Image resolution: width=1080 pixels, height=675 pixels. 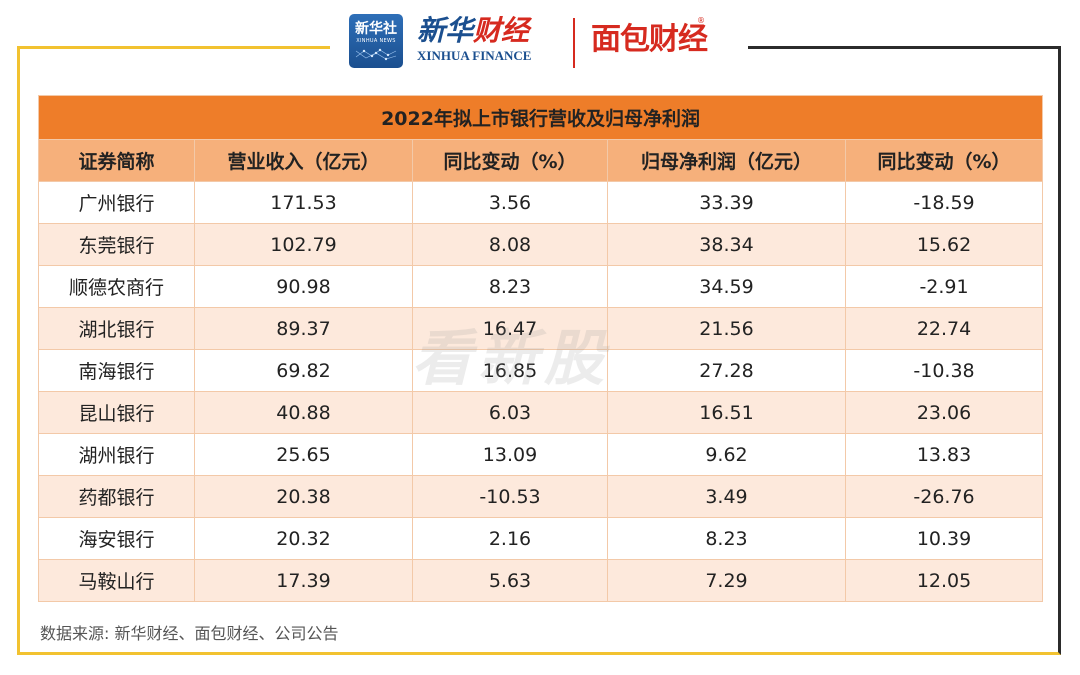 What do you see at coordinates (116, 454) in the screenshot?
I see `table-cell: 湖州银行` at bounding box center [116, 454].